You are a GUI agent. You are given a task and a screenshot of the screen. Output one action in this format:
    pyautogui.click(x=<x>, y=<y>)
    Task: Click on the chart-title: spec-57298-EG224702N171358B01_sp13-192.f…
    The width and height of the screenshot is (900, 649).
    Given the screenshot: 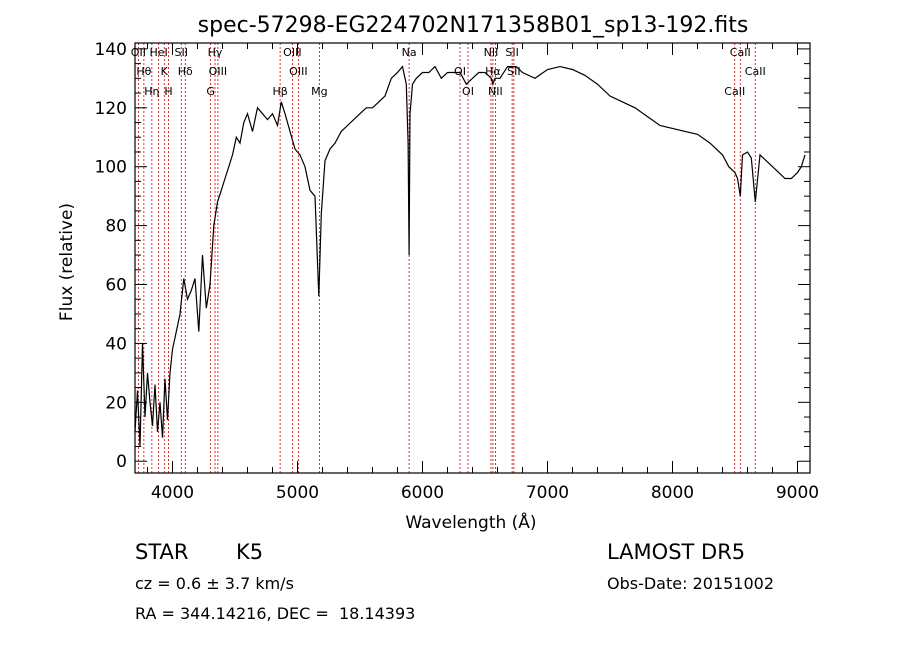 What is the action you would take?
    pyautogui.click(x=473, y=25)
    